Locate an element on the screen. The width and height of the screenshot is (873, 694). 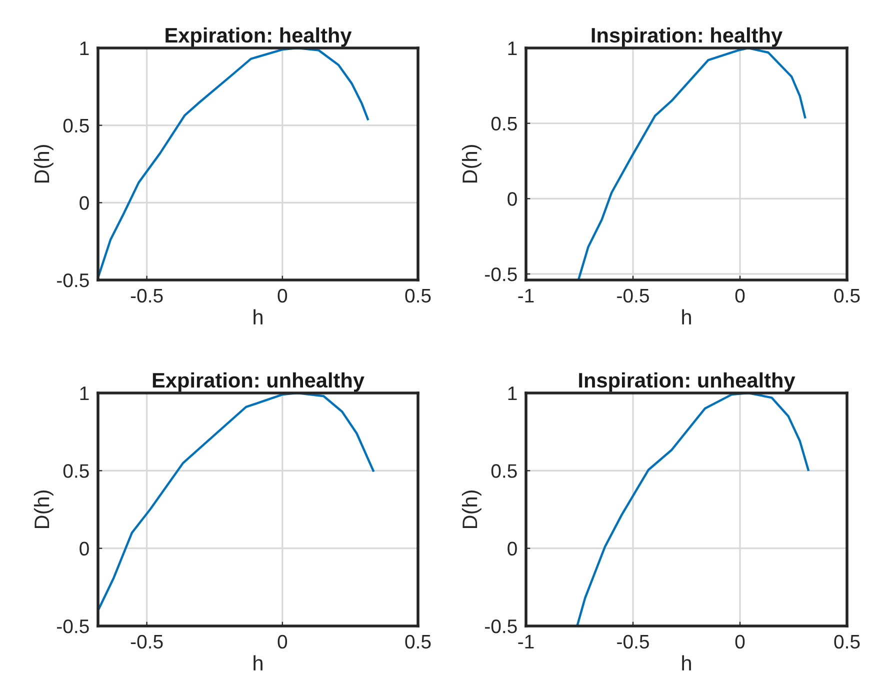
chart-title: Inspiration: healthy is located at coordinates (687, 37).